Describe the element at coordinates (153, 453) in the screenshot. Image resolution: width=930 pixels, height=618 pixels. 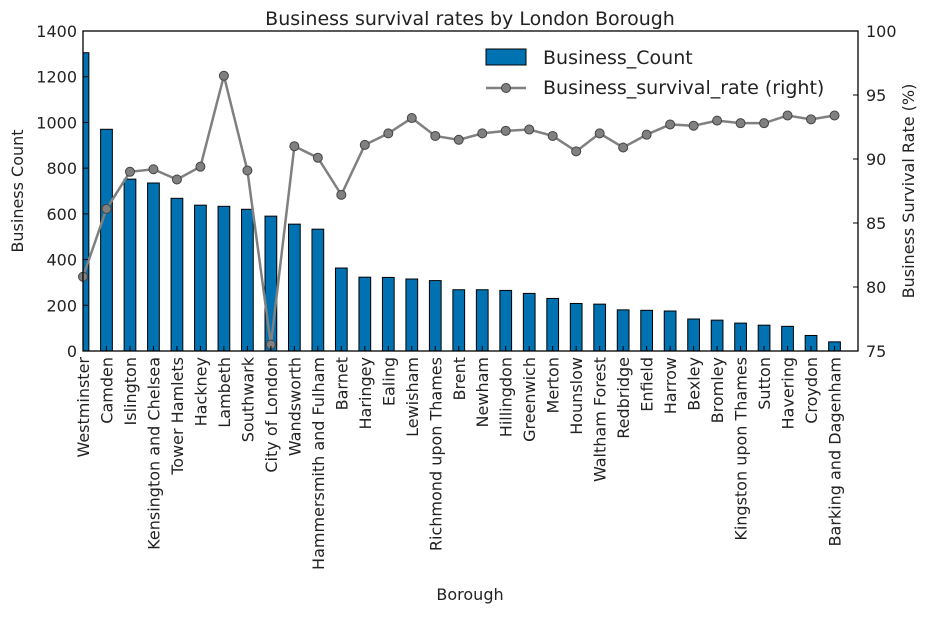
I see `x-tick-label: Kensington and Chelsea` at that location.